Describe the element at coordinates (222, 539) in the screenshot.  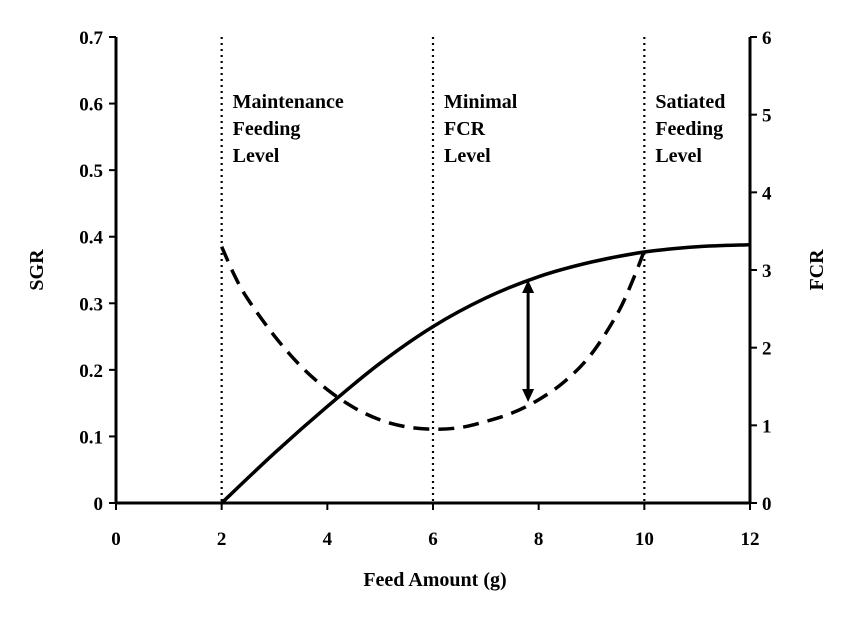
I see `x-tick-label: 2` at that location.